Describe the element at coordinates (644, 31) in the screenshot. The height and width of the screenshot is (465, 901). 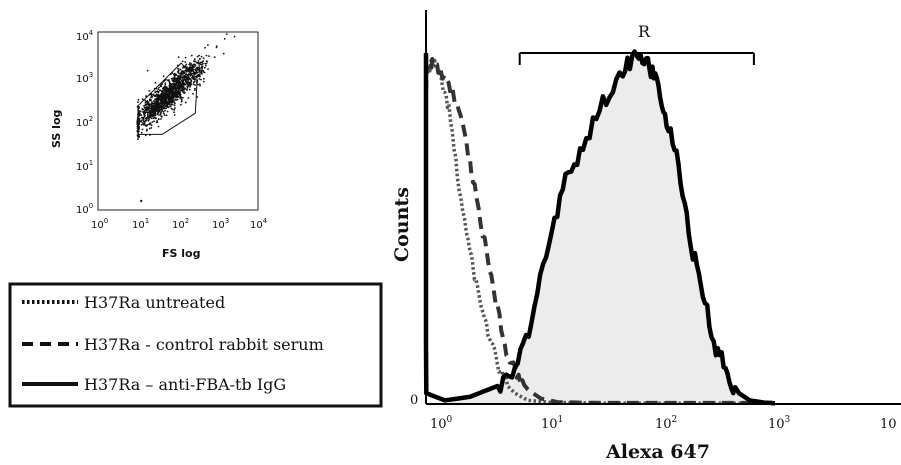
I see `gate-label: R` at that location.